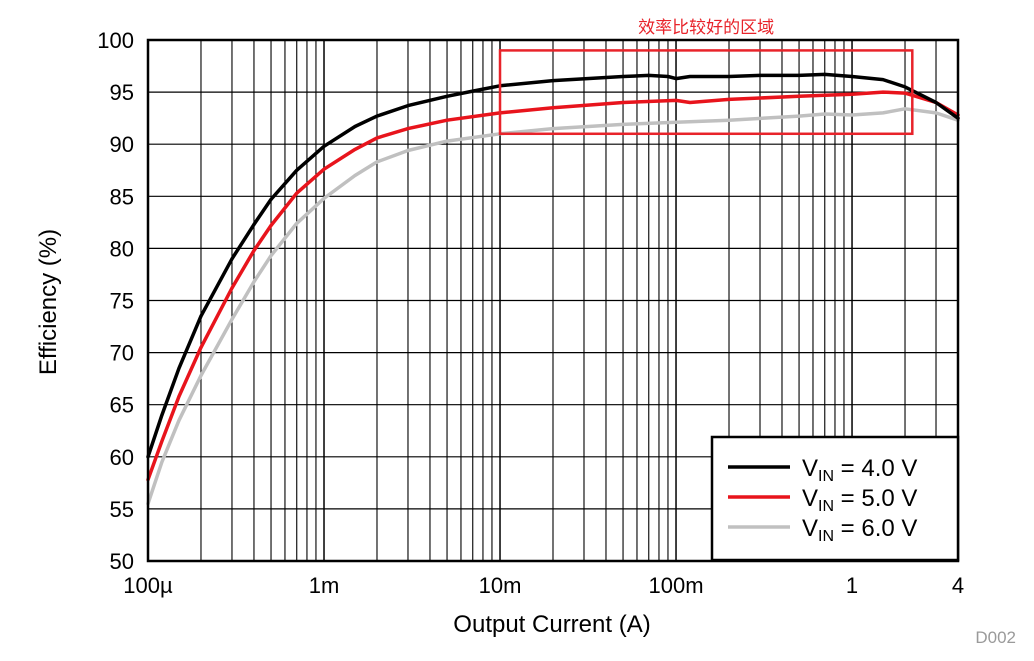 This screenshot has height=661, width=1034. What do you see at coordinates (122, 561) in the screenshot?
I see `y-tick-label: 50` at bounding box center [122, 561].